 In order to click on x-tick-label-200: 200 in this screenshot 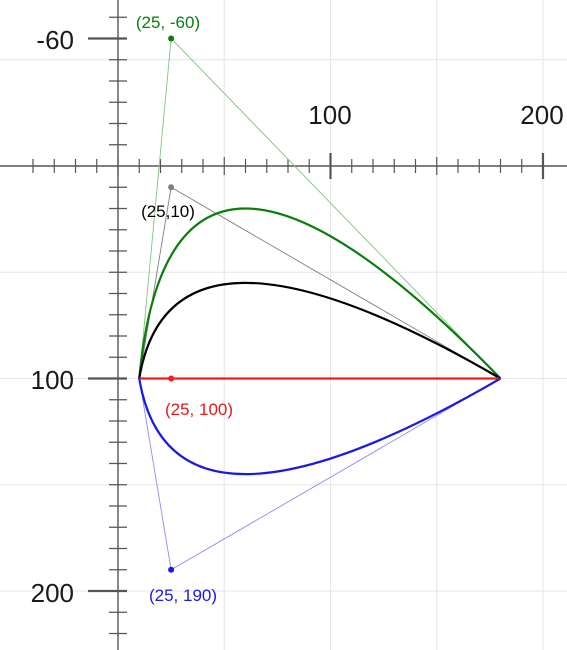, I will do `click(541, 115)`.